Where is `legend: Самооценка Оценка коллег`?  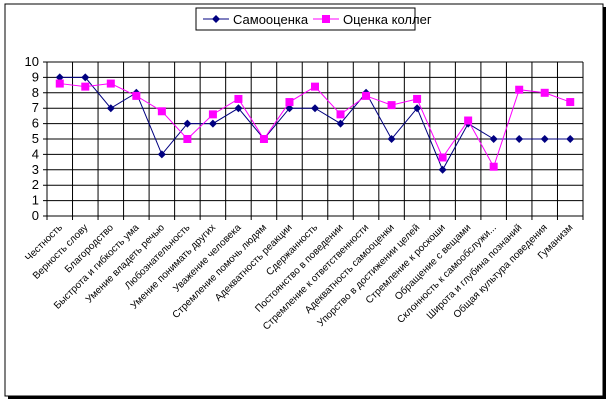 legend: Самооценка Оценка коллег is located at coordinates (313, 19).